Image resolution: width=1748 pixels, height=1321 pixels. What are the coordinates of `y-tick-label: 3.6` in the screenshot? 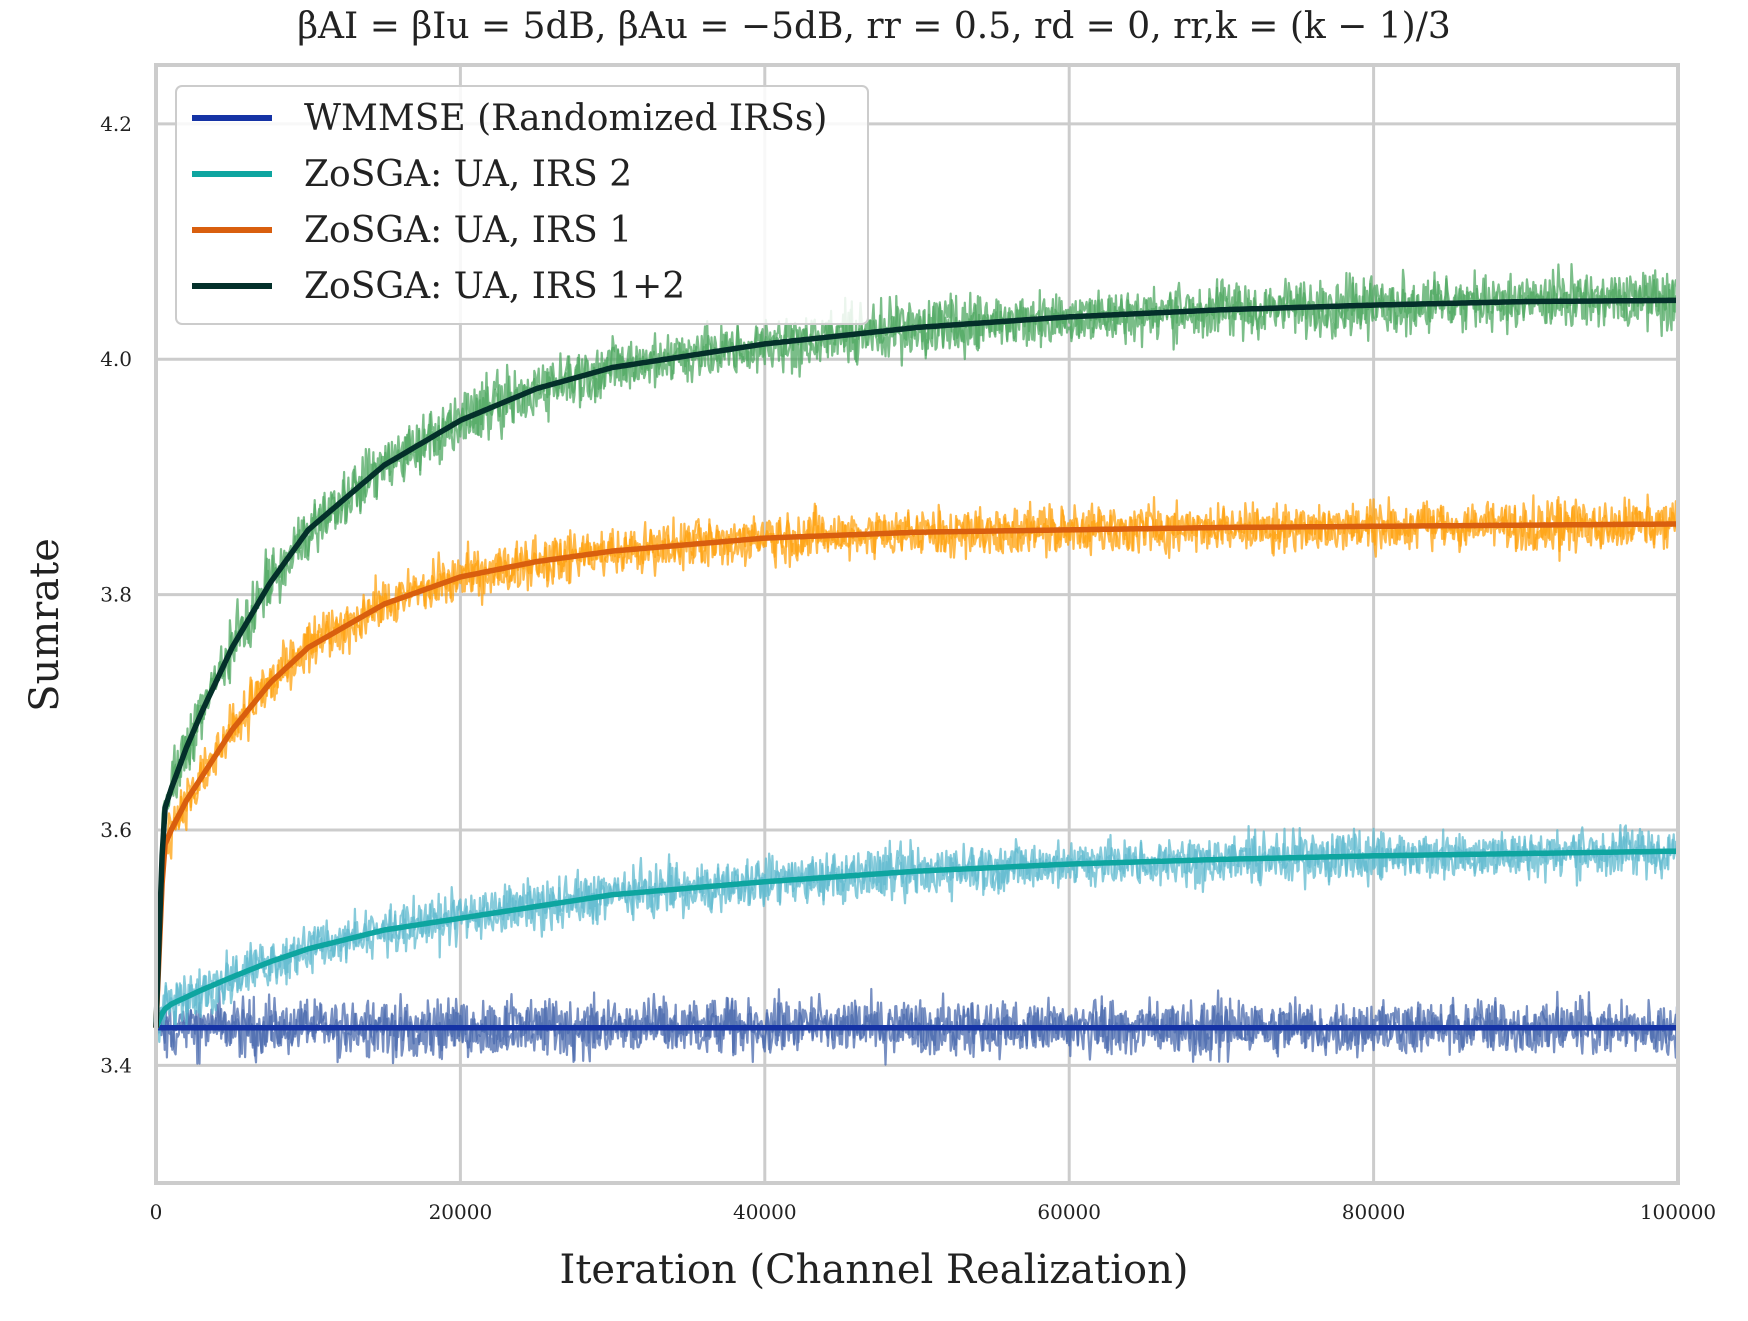 It's located at (116, 830).